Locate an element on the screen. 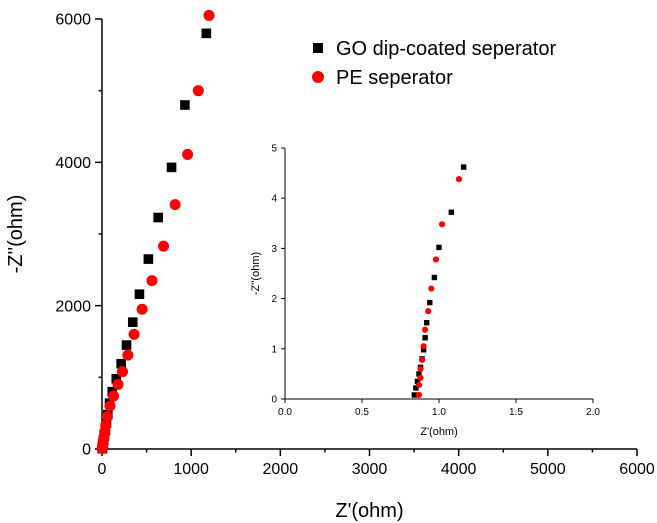 The height and width of the screenshot is (523, 657). y-tick-label: 1 is located at coordinates (274, 349).